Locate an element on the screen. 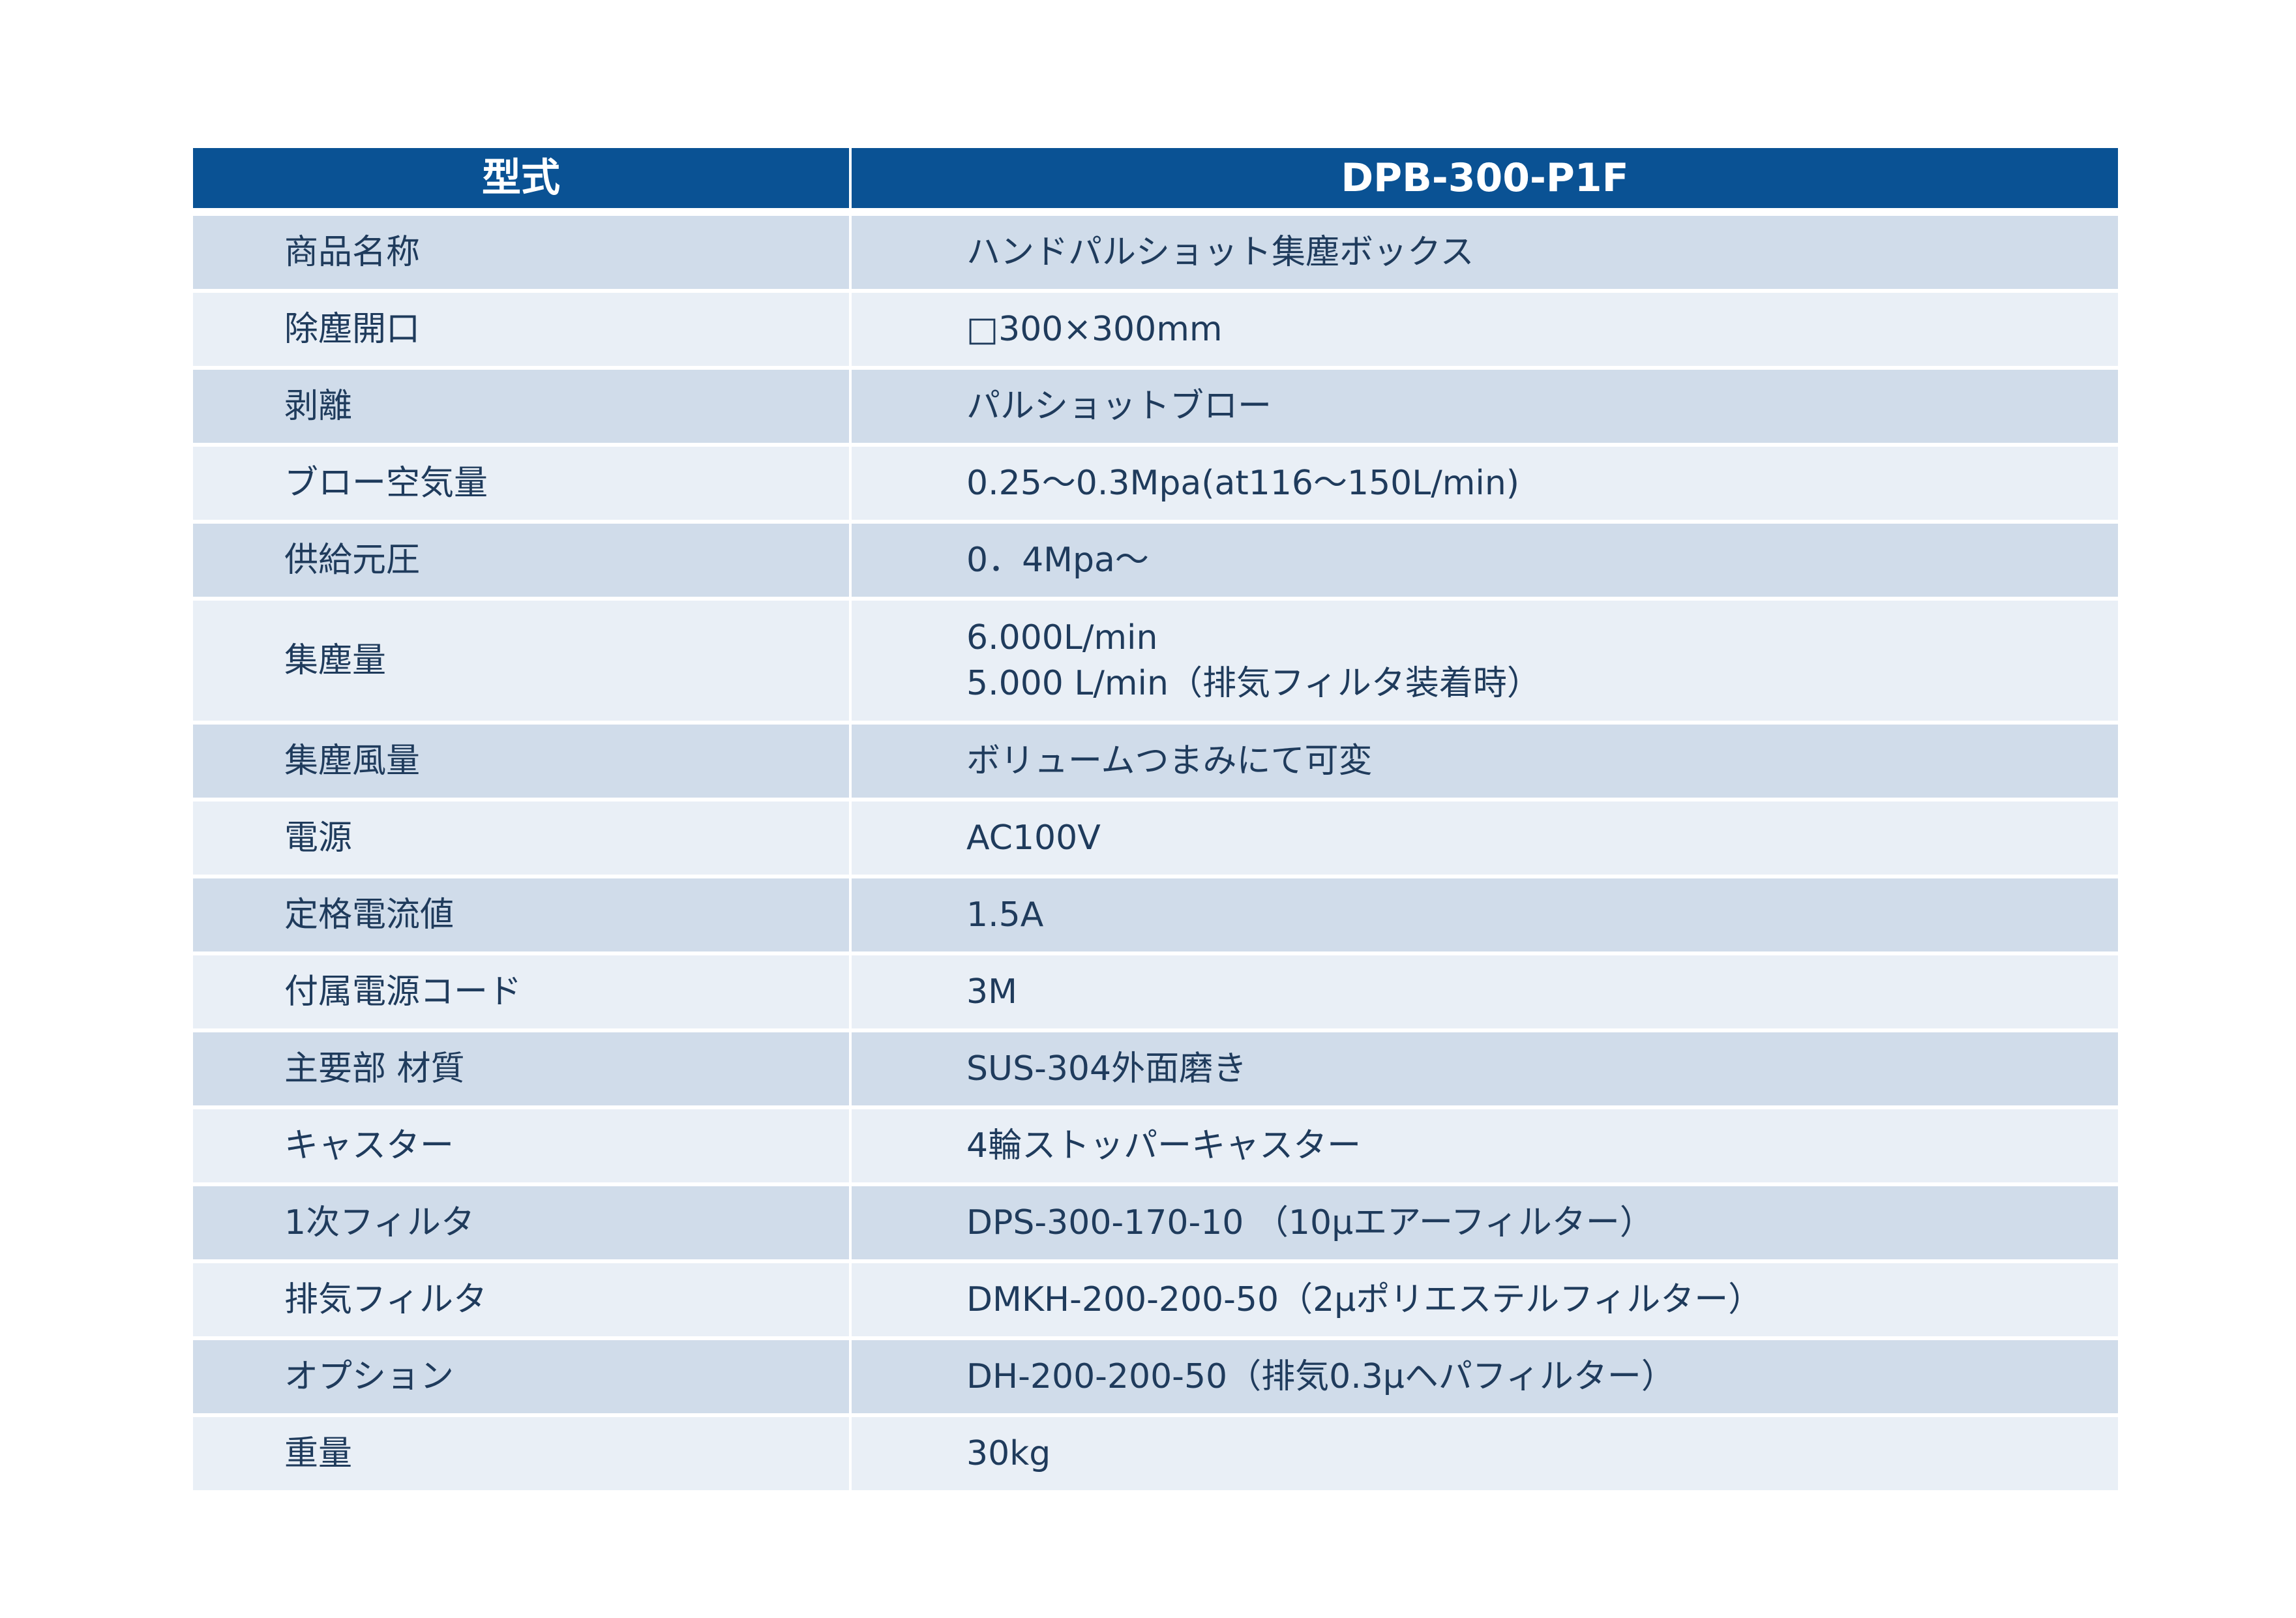 The height and width of the screenshot is (1618, 2296). row-label: キャスター is located at coordinates (522, 1147).